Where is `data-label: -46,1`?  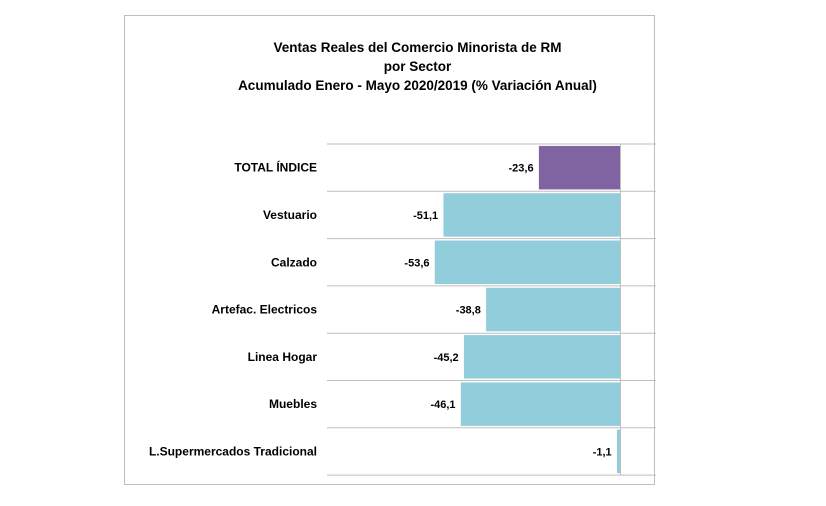 data-label: -46,1 is located at coordinates (442, 405).